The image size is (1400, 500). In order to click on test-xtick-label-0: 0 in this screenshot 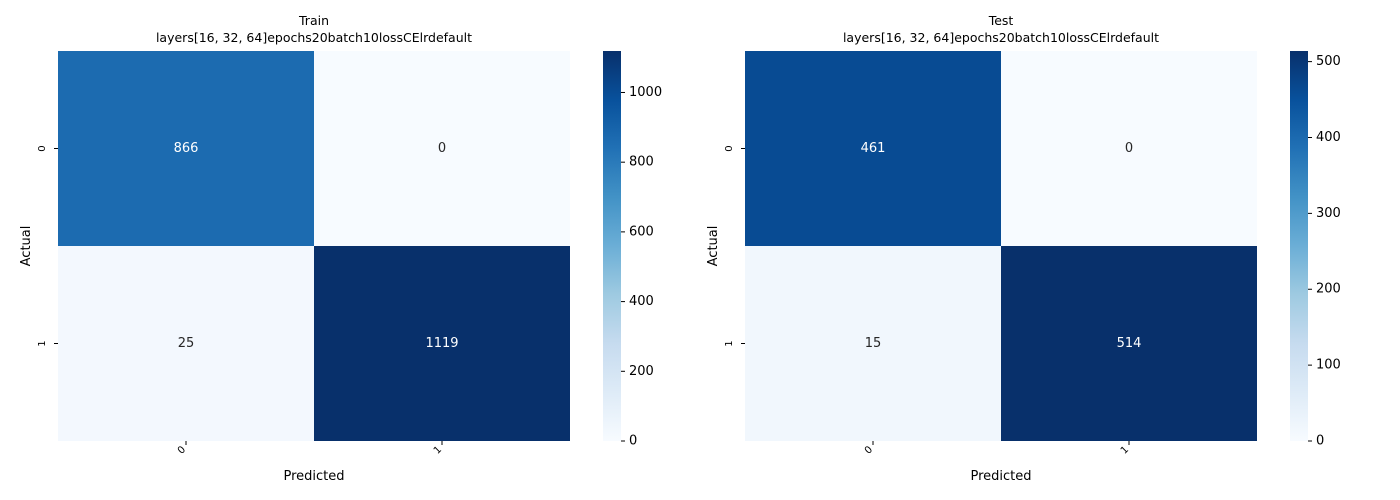, I will do `click(869, 450)`.